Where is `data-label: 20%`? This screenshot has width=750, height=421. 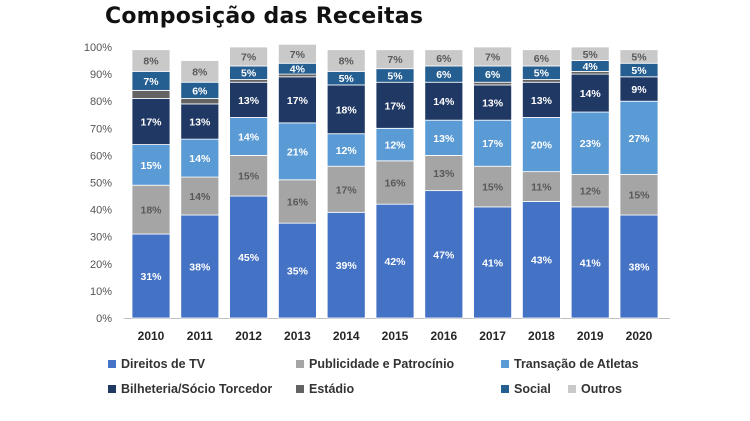 data-label: 20% is located at coordinates (542, 146).